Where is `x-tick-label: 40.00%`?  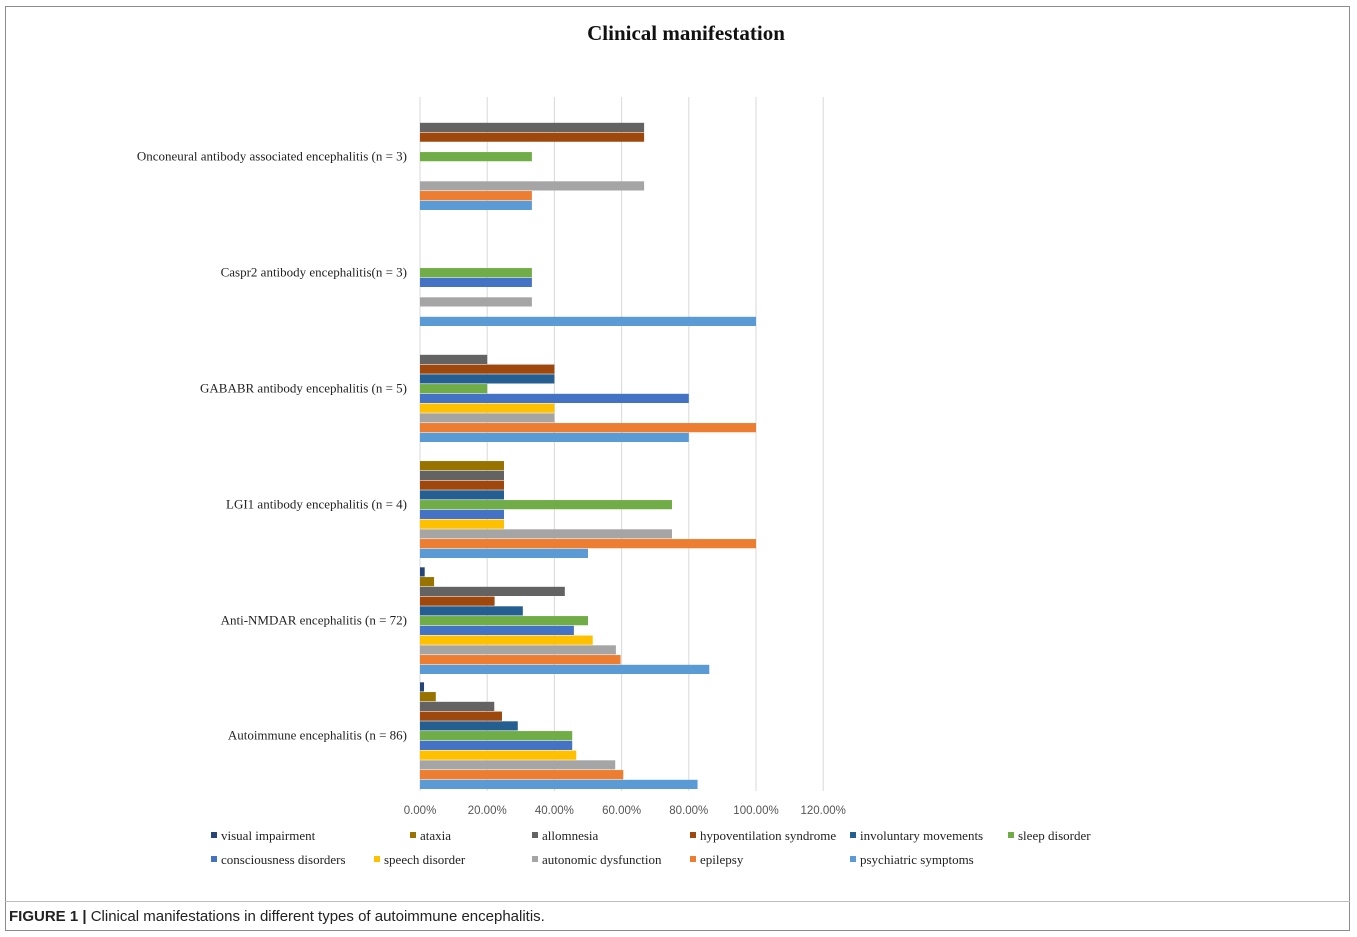
x-tick-label: 40.00% is located at coordinates (554, 811).